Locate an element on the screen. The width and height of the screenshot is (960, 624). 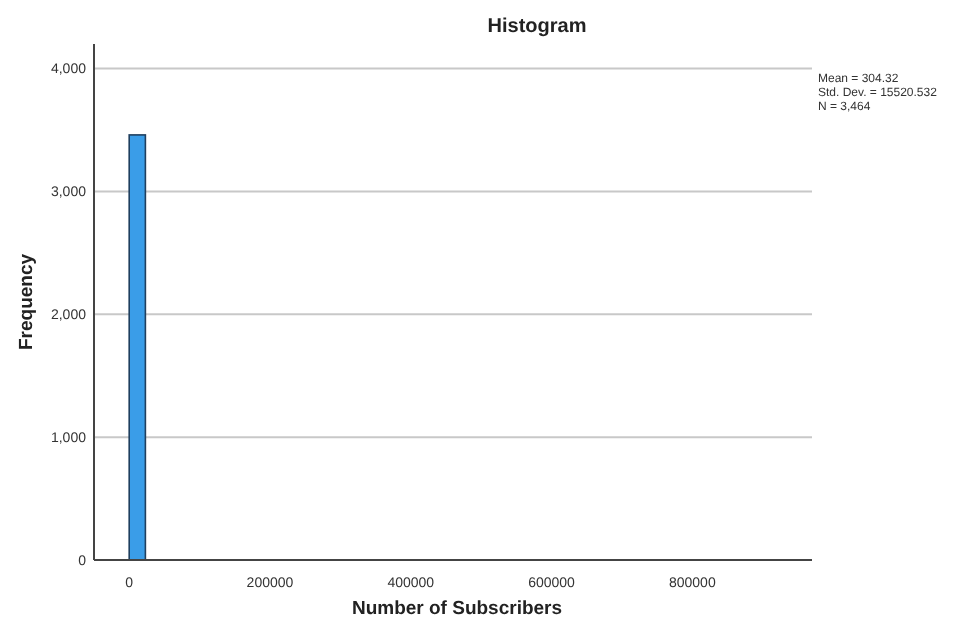
chart-title: Histogram is located at coordinates (537, 27).